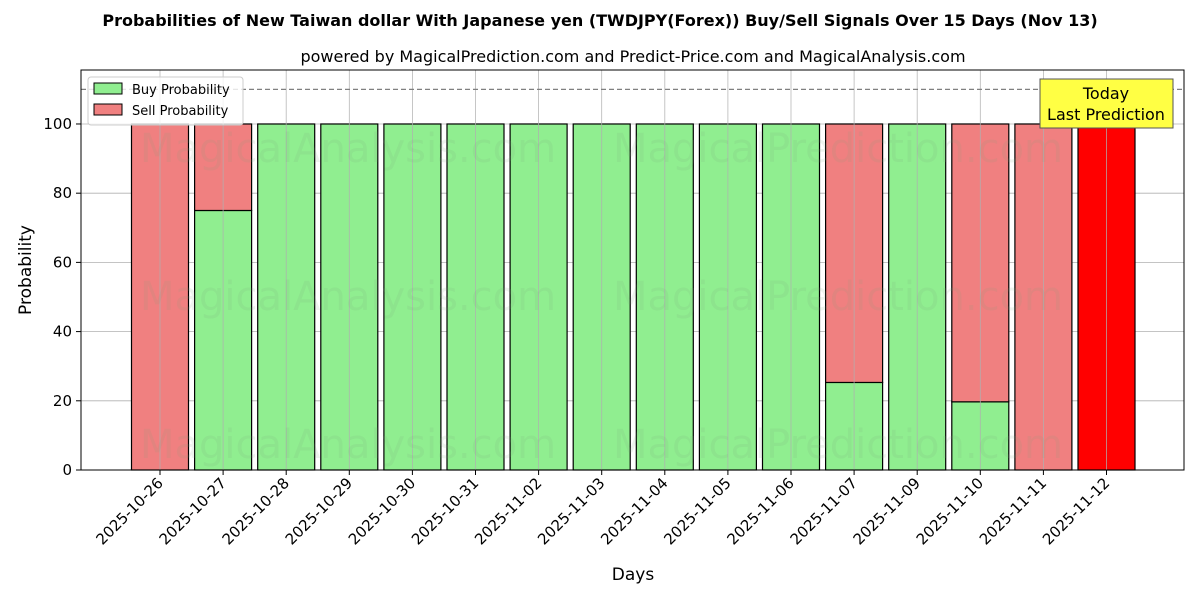 This screenshot has width=1200, height=600. I want to click on x-tick-label: 2025-11-02, so click(508, 511).